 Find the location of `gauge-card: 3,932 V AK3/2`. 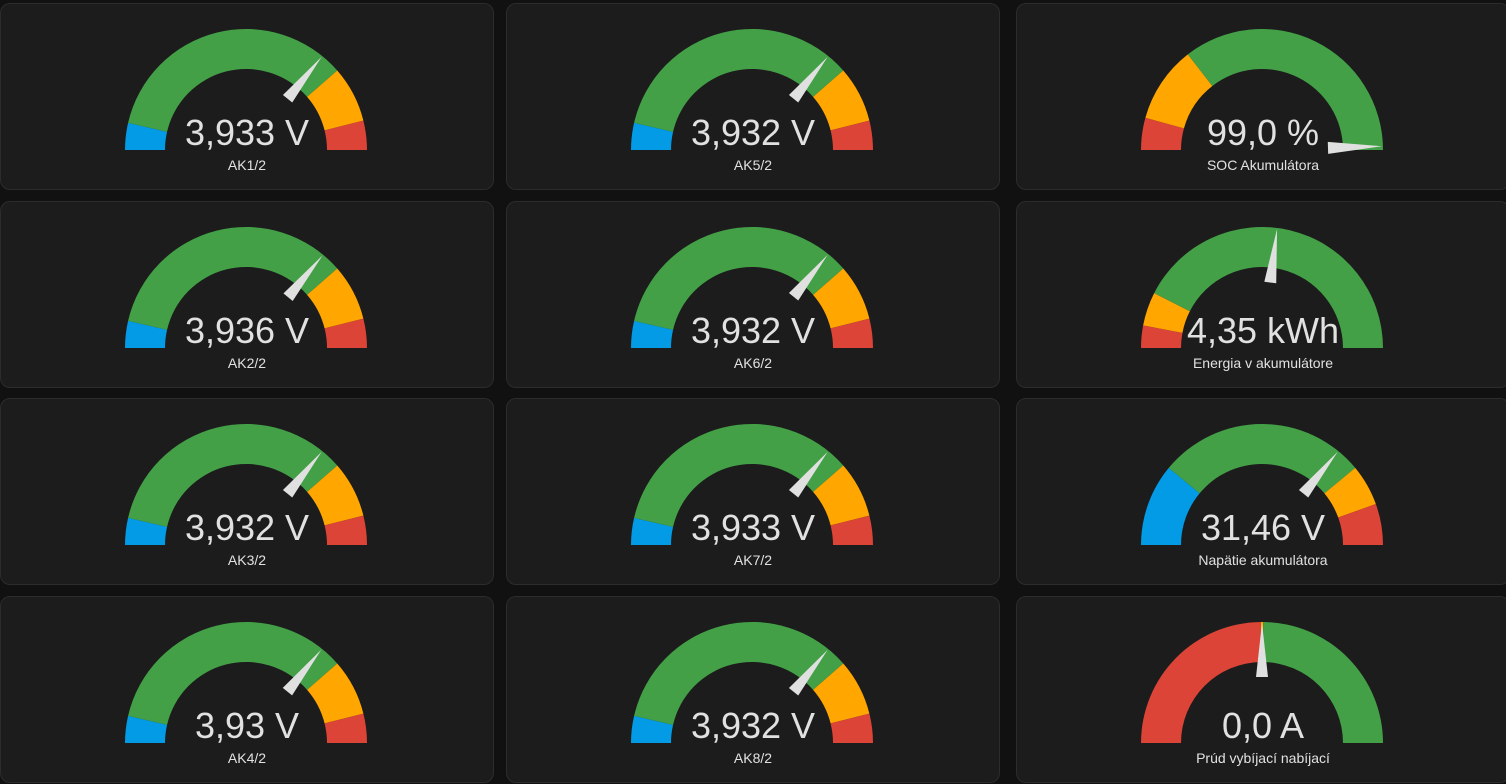

gauge-card: 3,932 V AK3/2 is located at coordinates (247, 491).